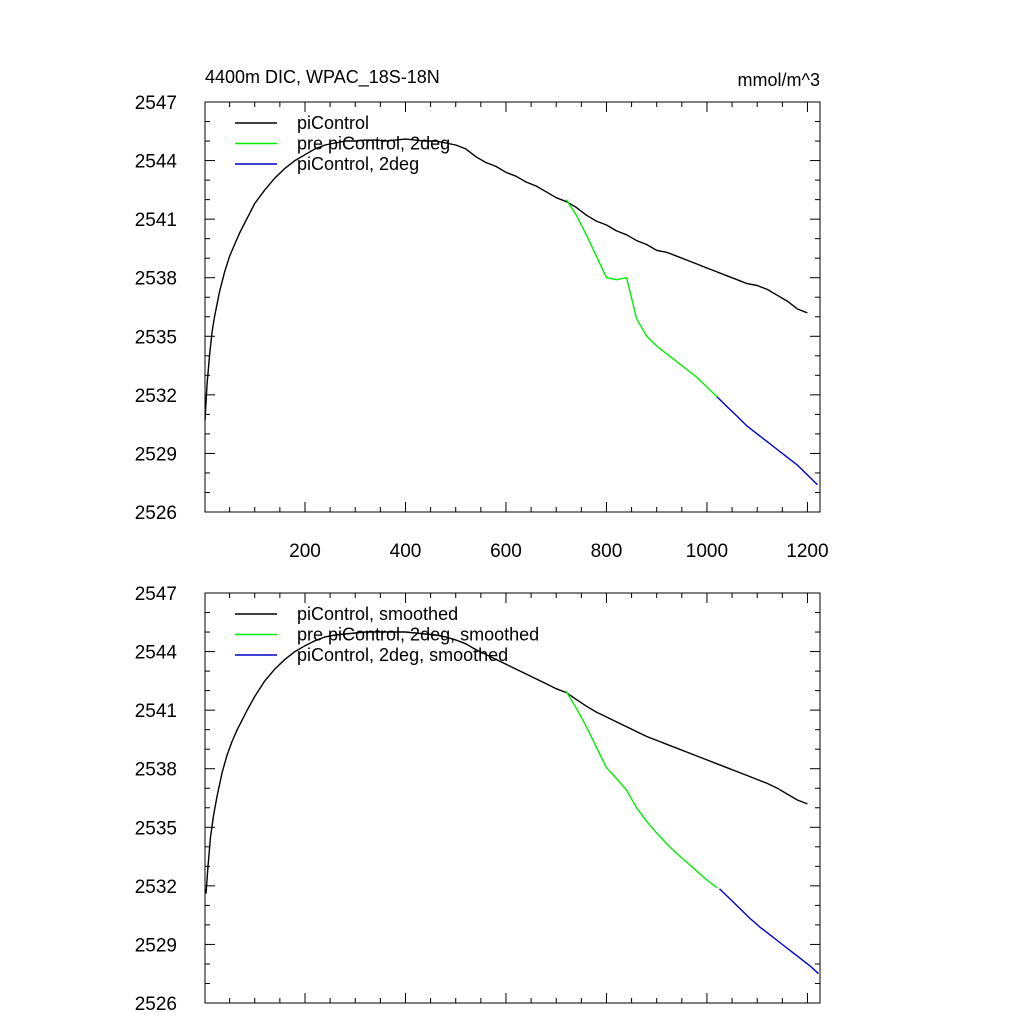  Describe the element at coordinates (707, 551) in the screenshot. I see `x-tick-label: 1000` at that location.